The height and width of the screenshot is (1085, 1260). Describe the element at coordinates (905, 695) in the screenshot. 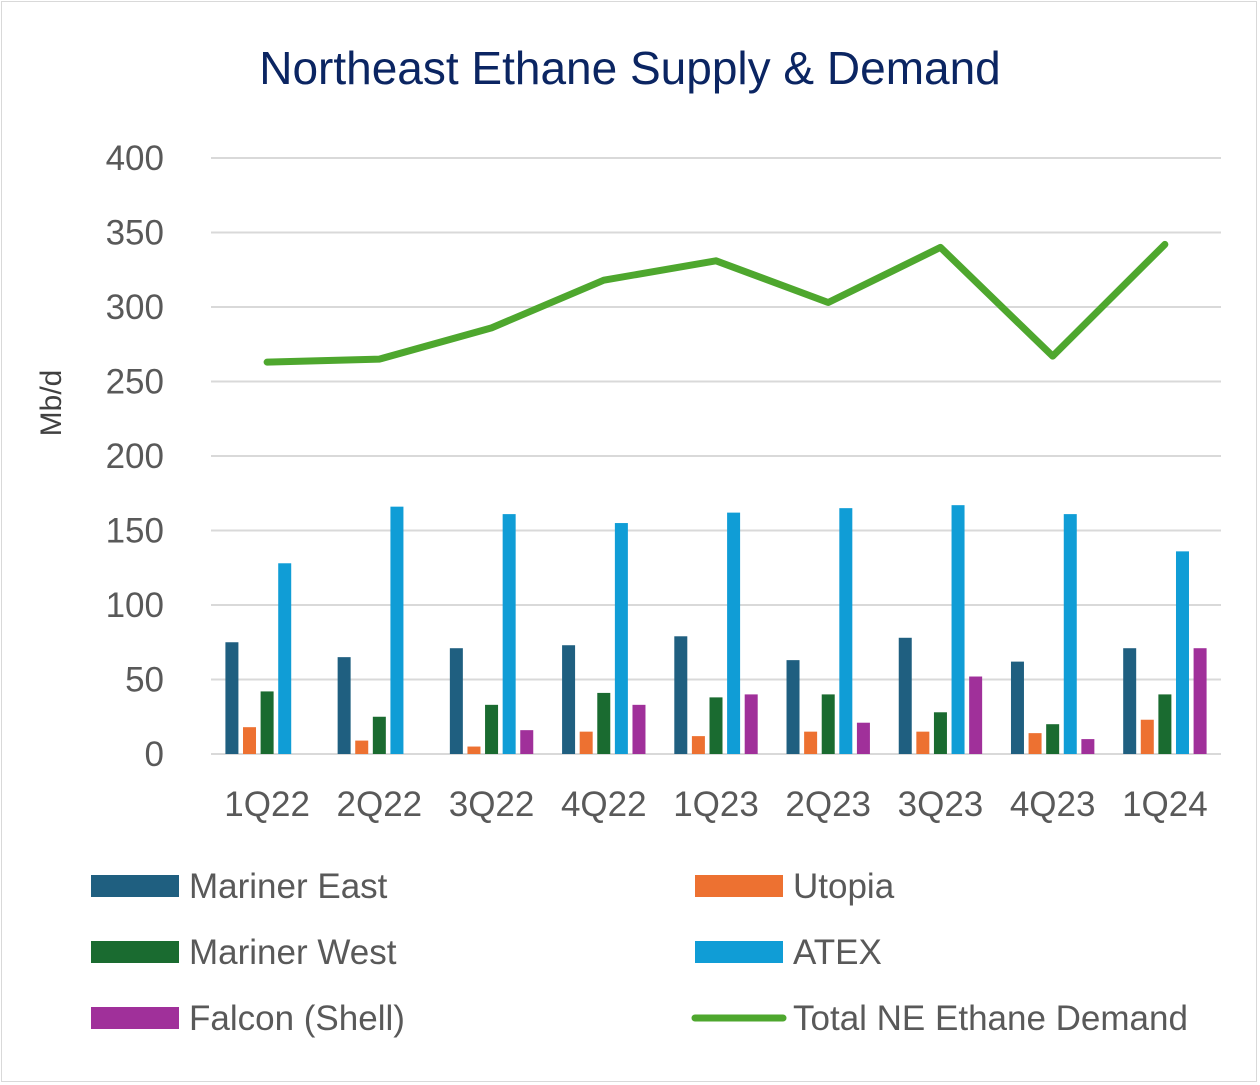

I see `bar-mariner-east-3q23` at that location.